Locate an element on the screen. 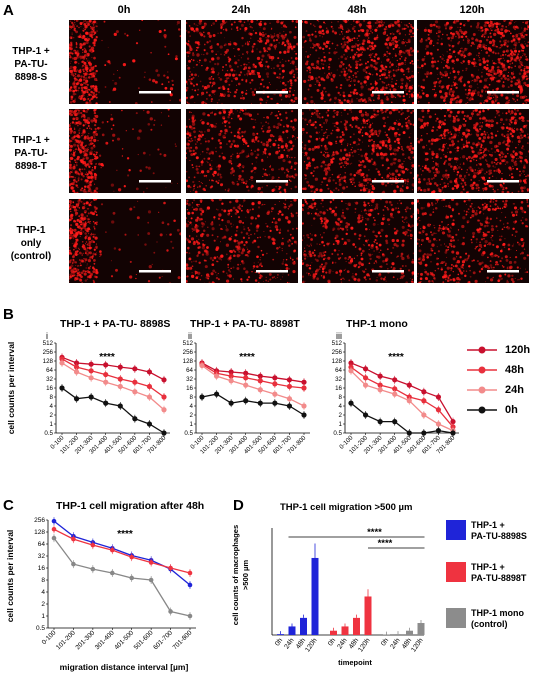  significance-marker: **** is located at coordinates (385, 543).